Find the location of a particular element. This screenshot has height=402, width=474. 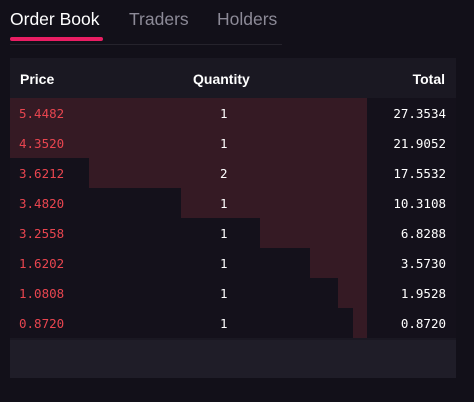

order-quantity: 2 is located at coordinates (224, 173).